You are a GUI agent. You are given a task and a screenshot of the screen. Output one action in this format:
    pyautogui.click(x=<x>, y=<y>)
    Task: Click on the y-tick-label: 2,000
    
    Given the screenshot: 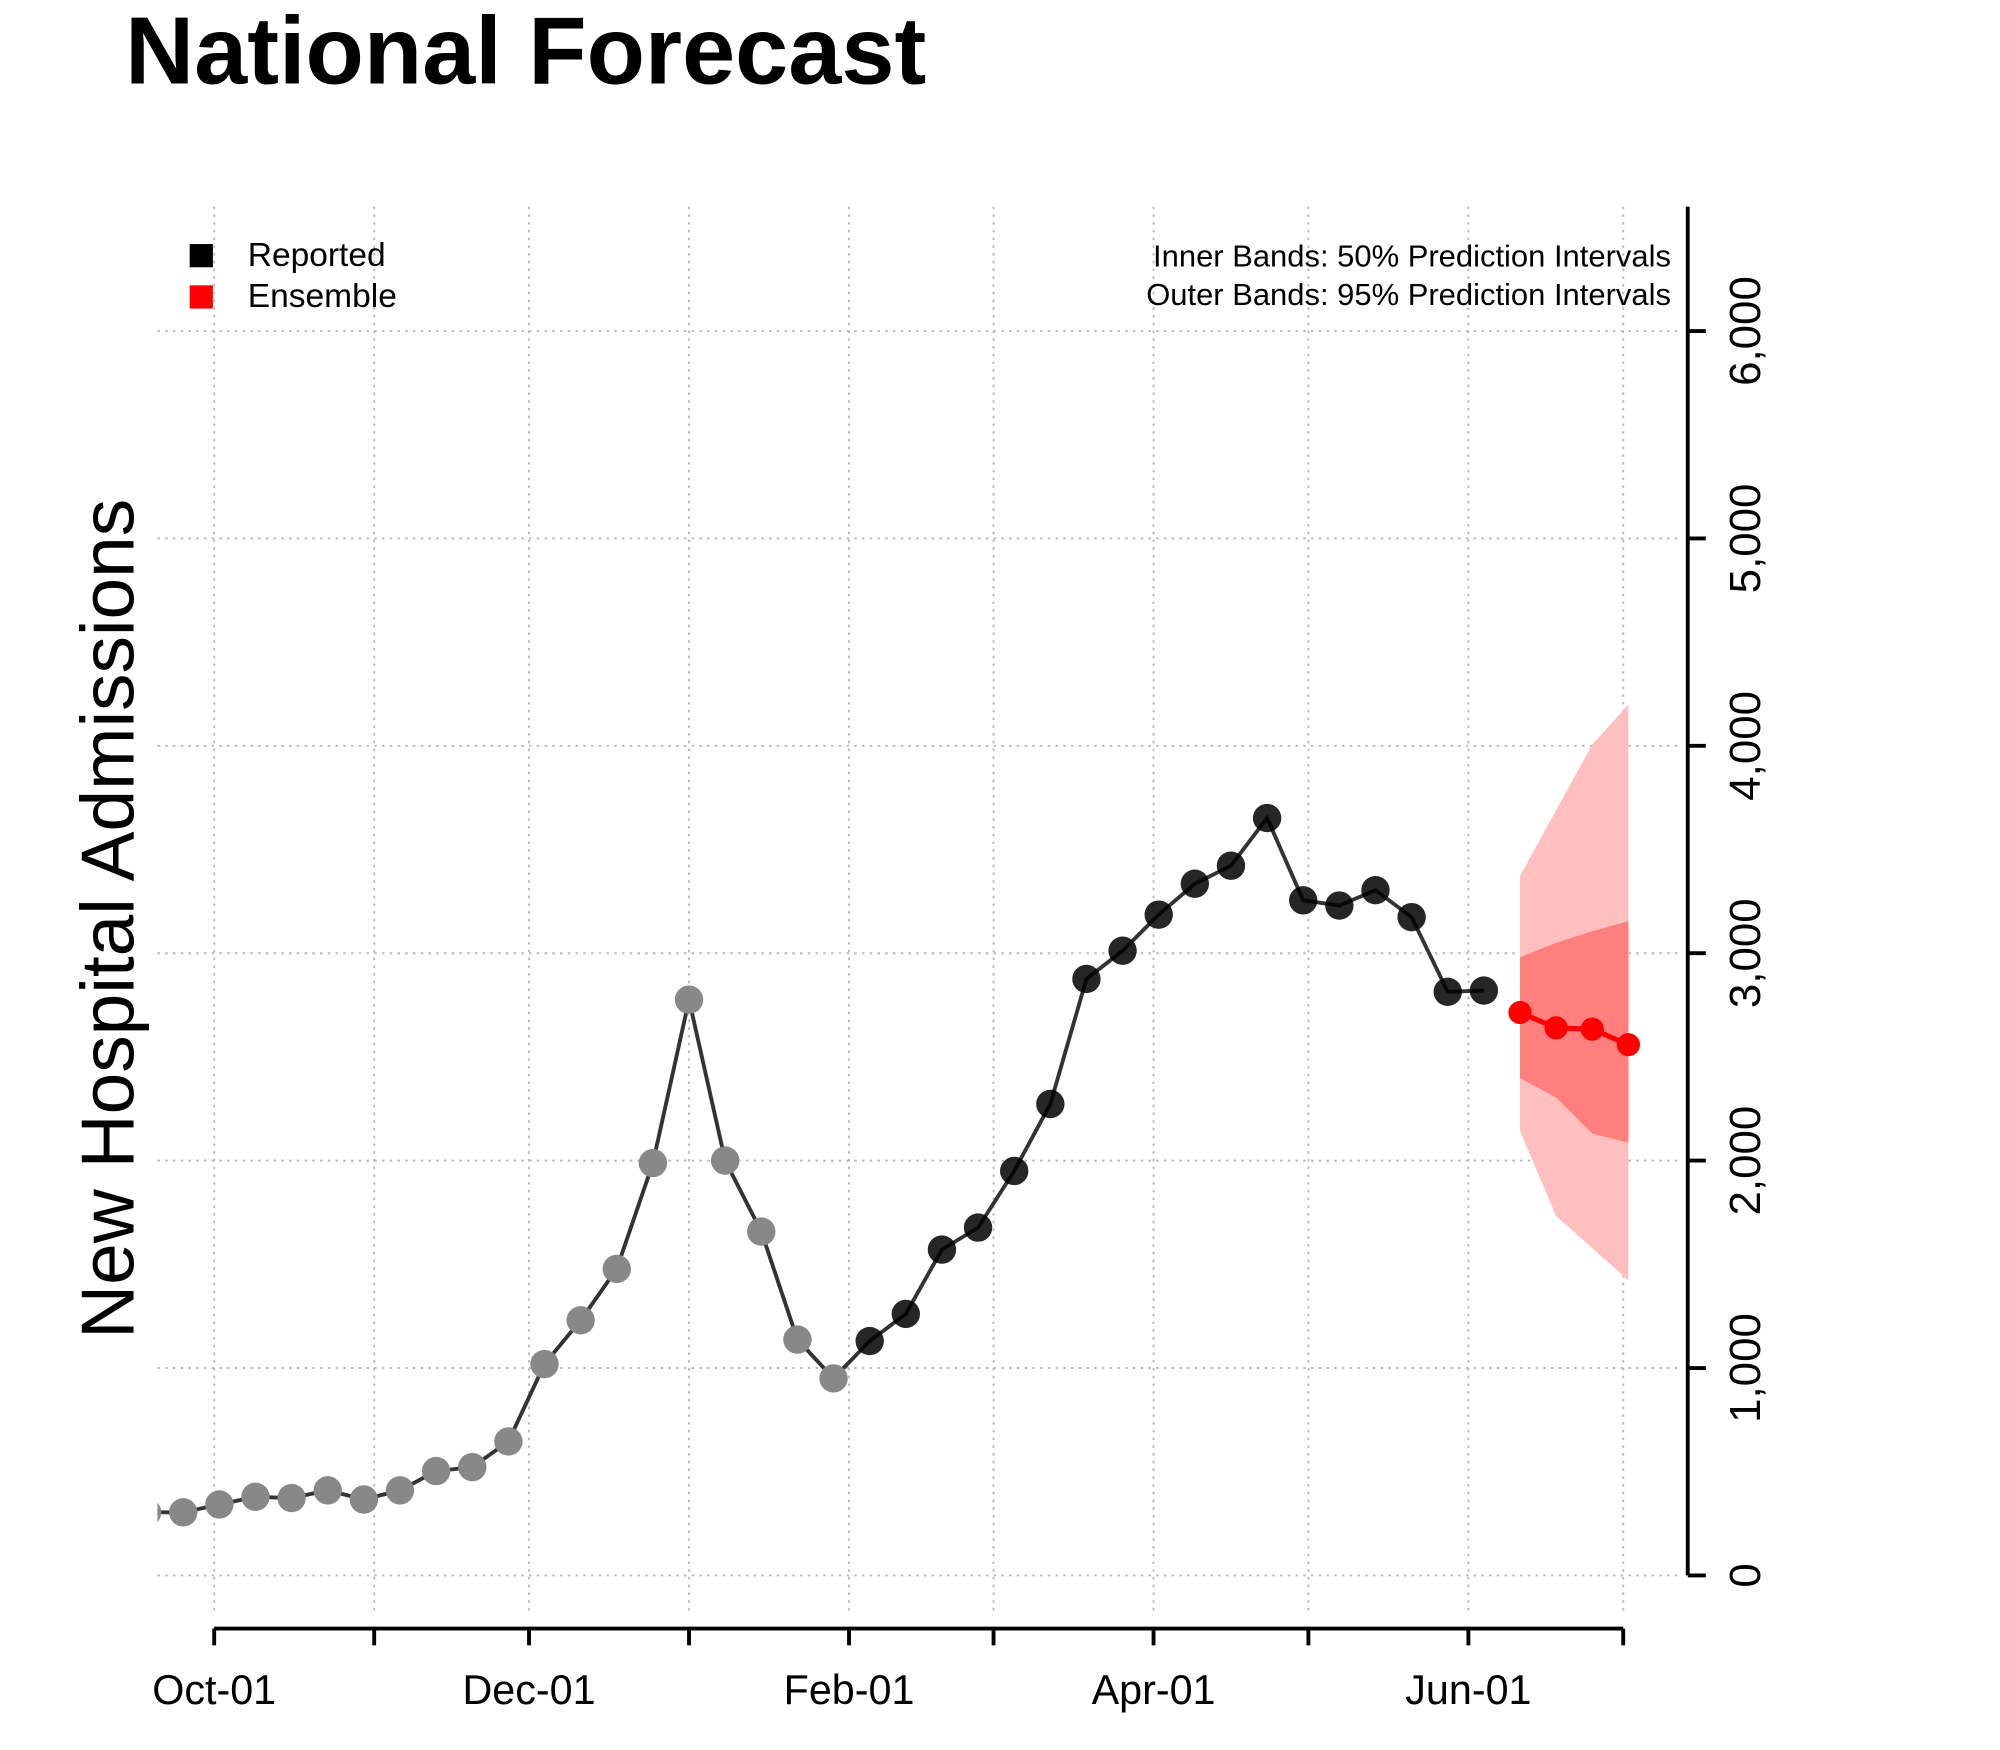 What is the action you would take?
    pyautogui.click(x=1745, y=1161)
    